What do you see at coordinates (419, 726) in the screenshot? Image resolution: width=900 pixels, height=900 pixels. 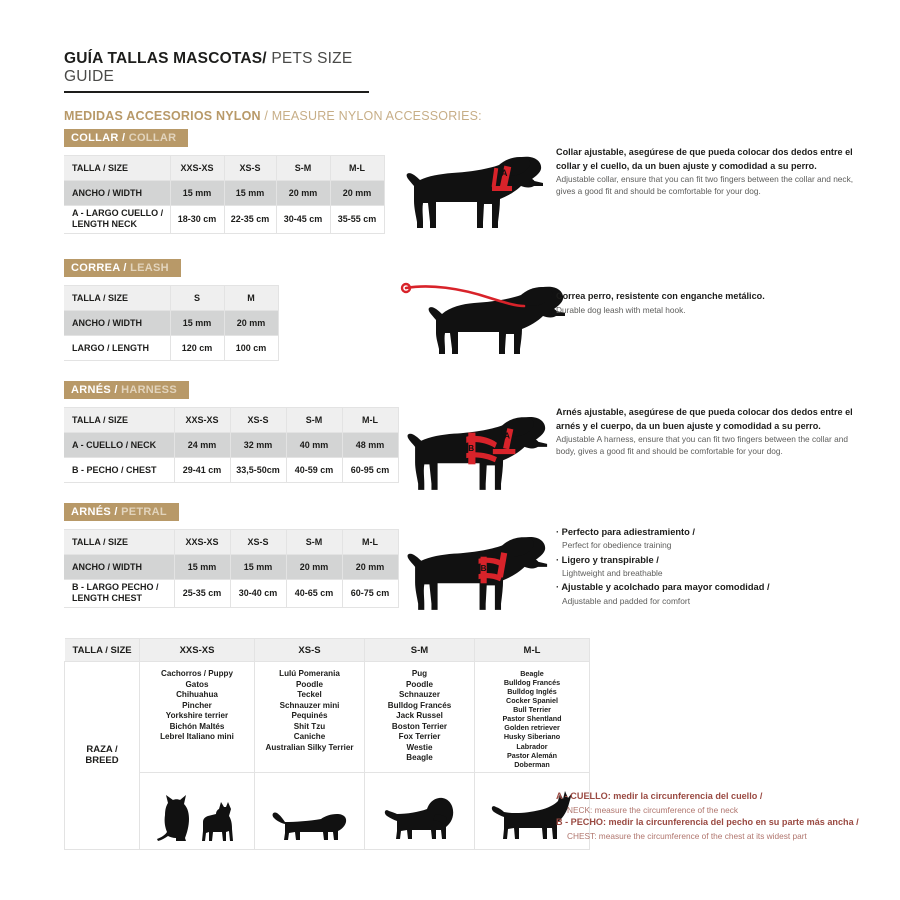 I see `breed-item: Boston Terrier` at bounding box center [419, 726].